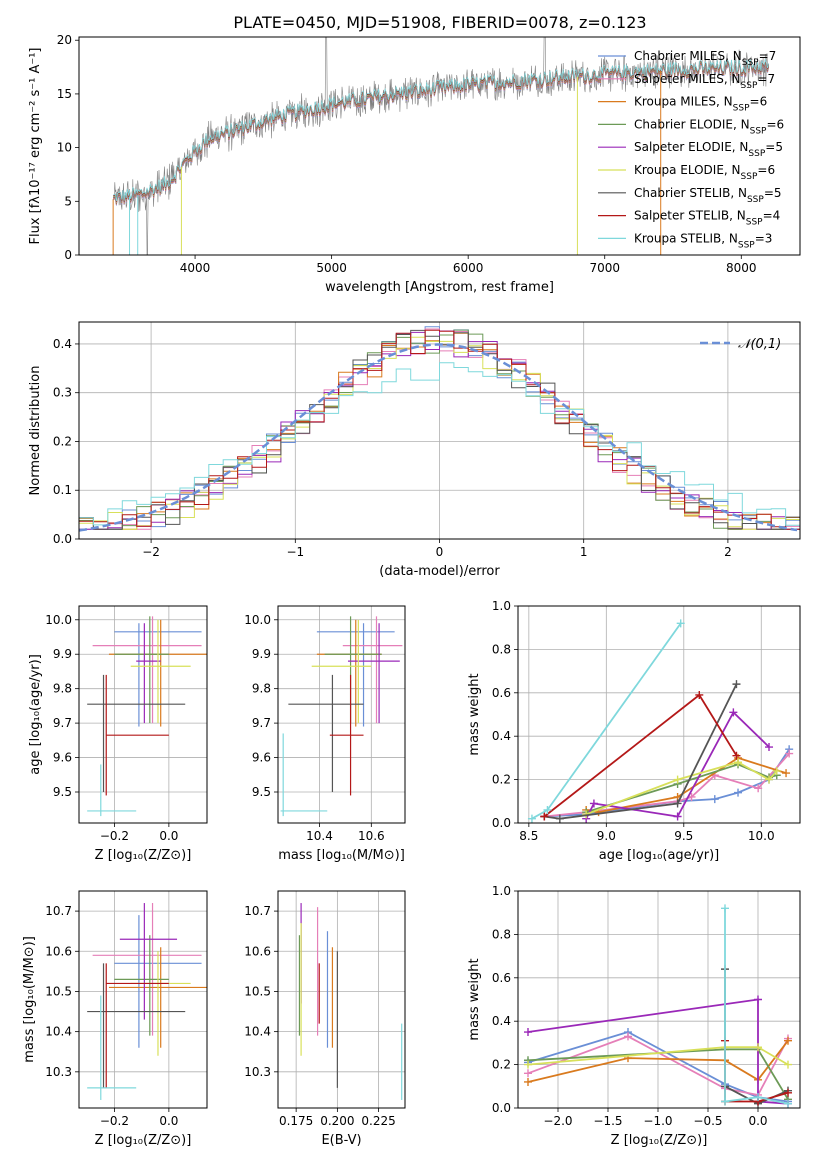 The width and height of the screenshot is (819, 1170). Describe the element at coordinates (708, 195) in the screenshot. I see `legend-label-chabrier-stelib: Chabrier STELIB, NSSP=5` at that location.